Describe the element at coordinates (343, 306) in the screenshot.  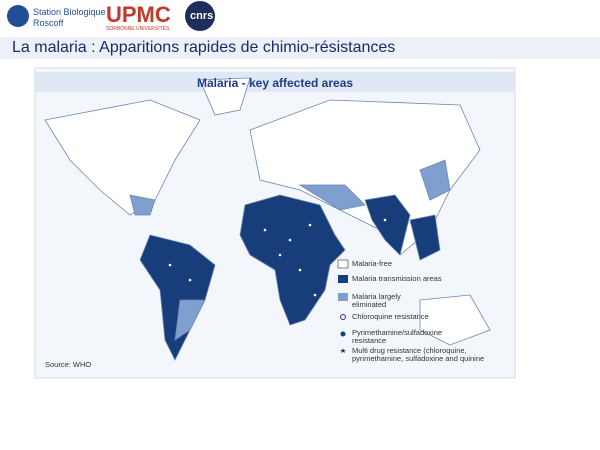
I see `legend-symbols` at that location.